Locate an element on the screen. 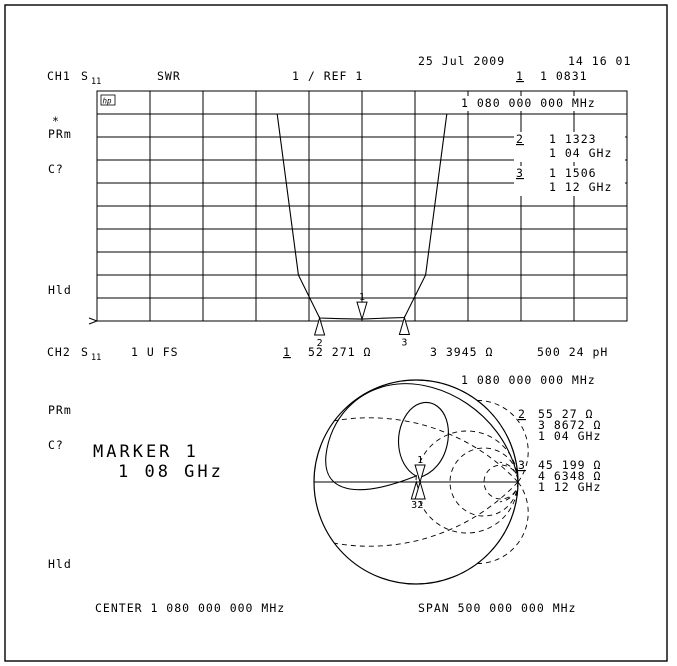  ch1-cq-annotation: C? is located at coordinates (56, 169).